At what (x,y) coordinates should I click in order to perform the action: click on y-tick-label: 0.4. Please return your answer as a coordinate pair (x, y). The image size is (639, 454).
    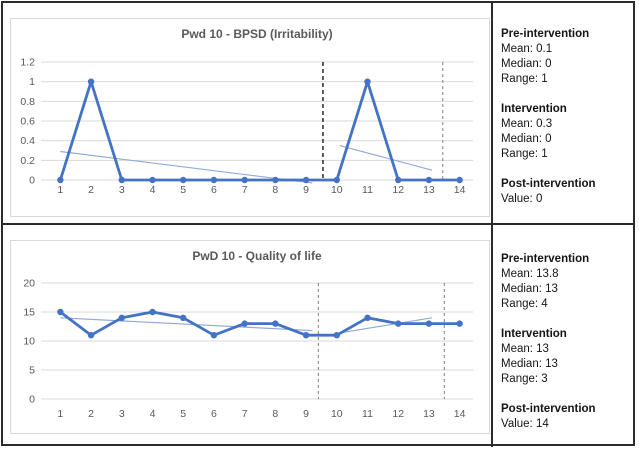
    Looking at the image, I should click on (27, 141).